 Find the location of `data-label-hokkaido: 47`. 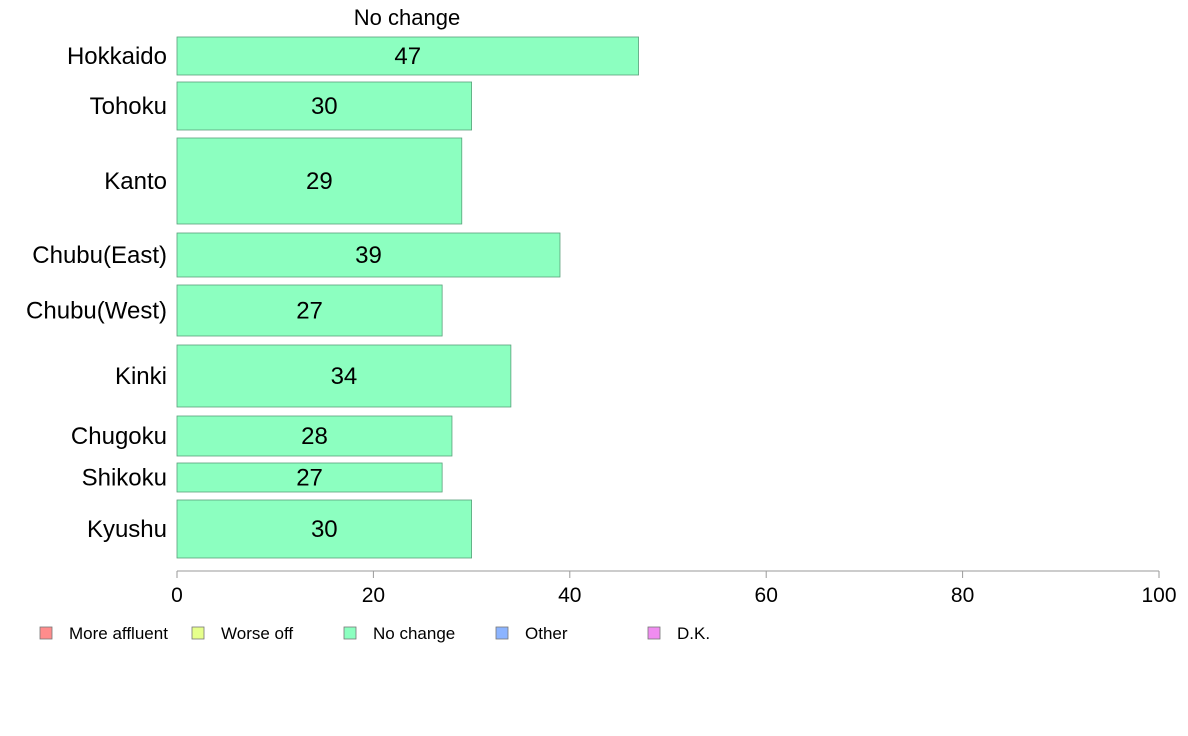

data-label-hokkaido: 47 is located at coordinates (407, 56).